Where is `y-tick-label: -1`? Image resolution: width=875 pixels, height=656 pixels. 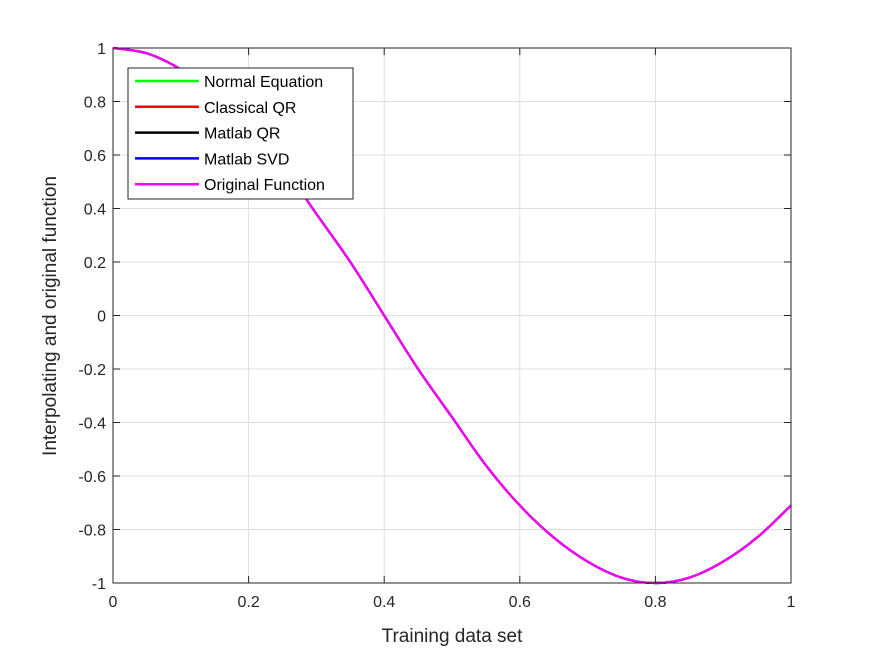 y-tick-label: -1 is located at coordinates (99, 584).